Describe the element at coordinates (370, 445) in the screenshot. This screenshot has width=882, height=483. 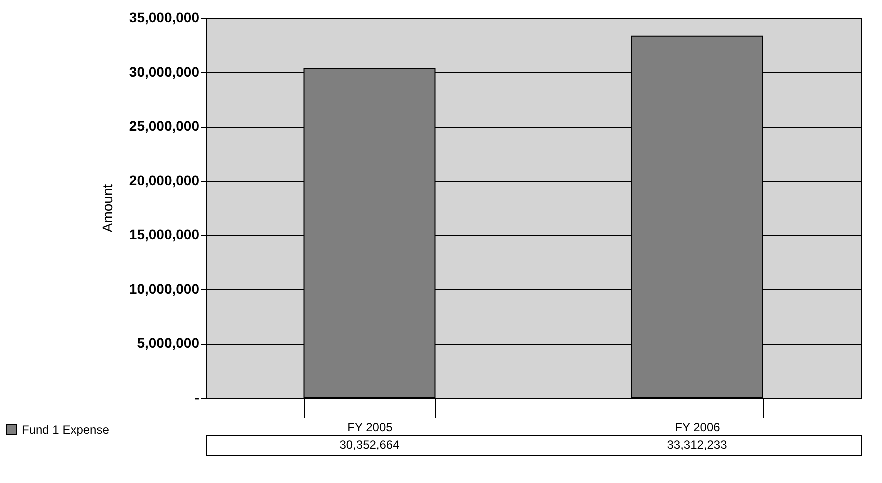
I see `data-label: 30,352,664` at that location.